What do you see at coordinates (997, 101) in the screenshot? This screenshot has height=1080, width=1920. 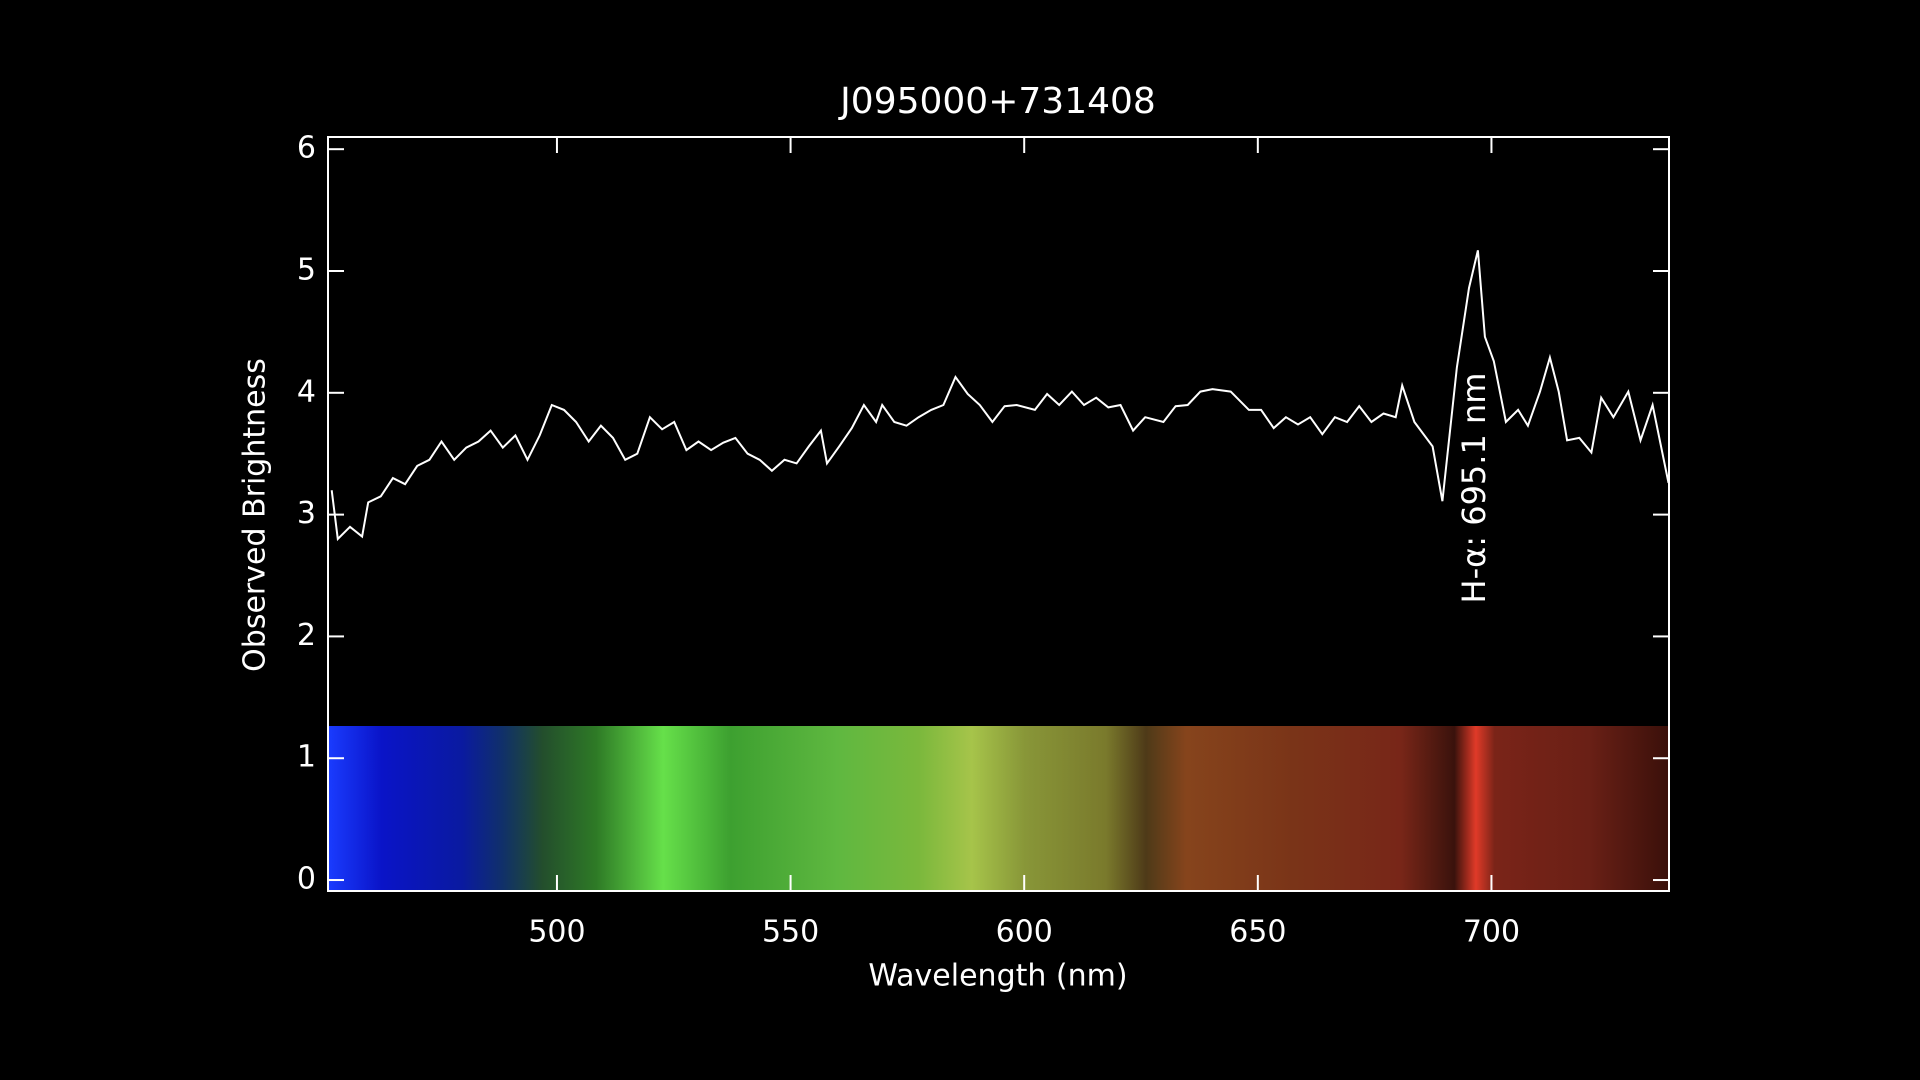 I see `chart-title: J095000+731408` at bounding box center [997, 101].